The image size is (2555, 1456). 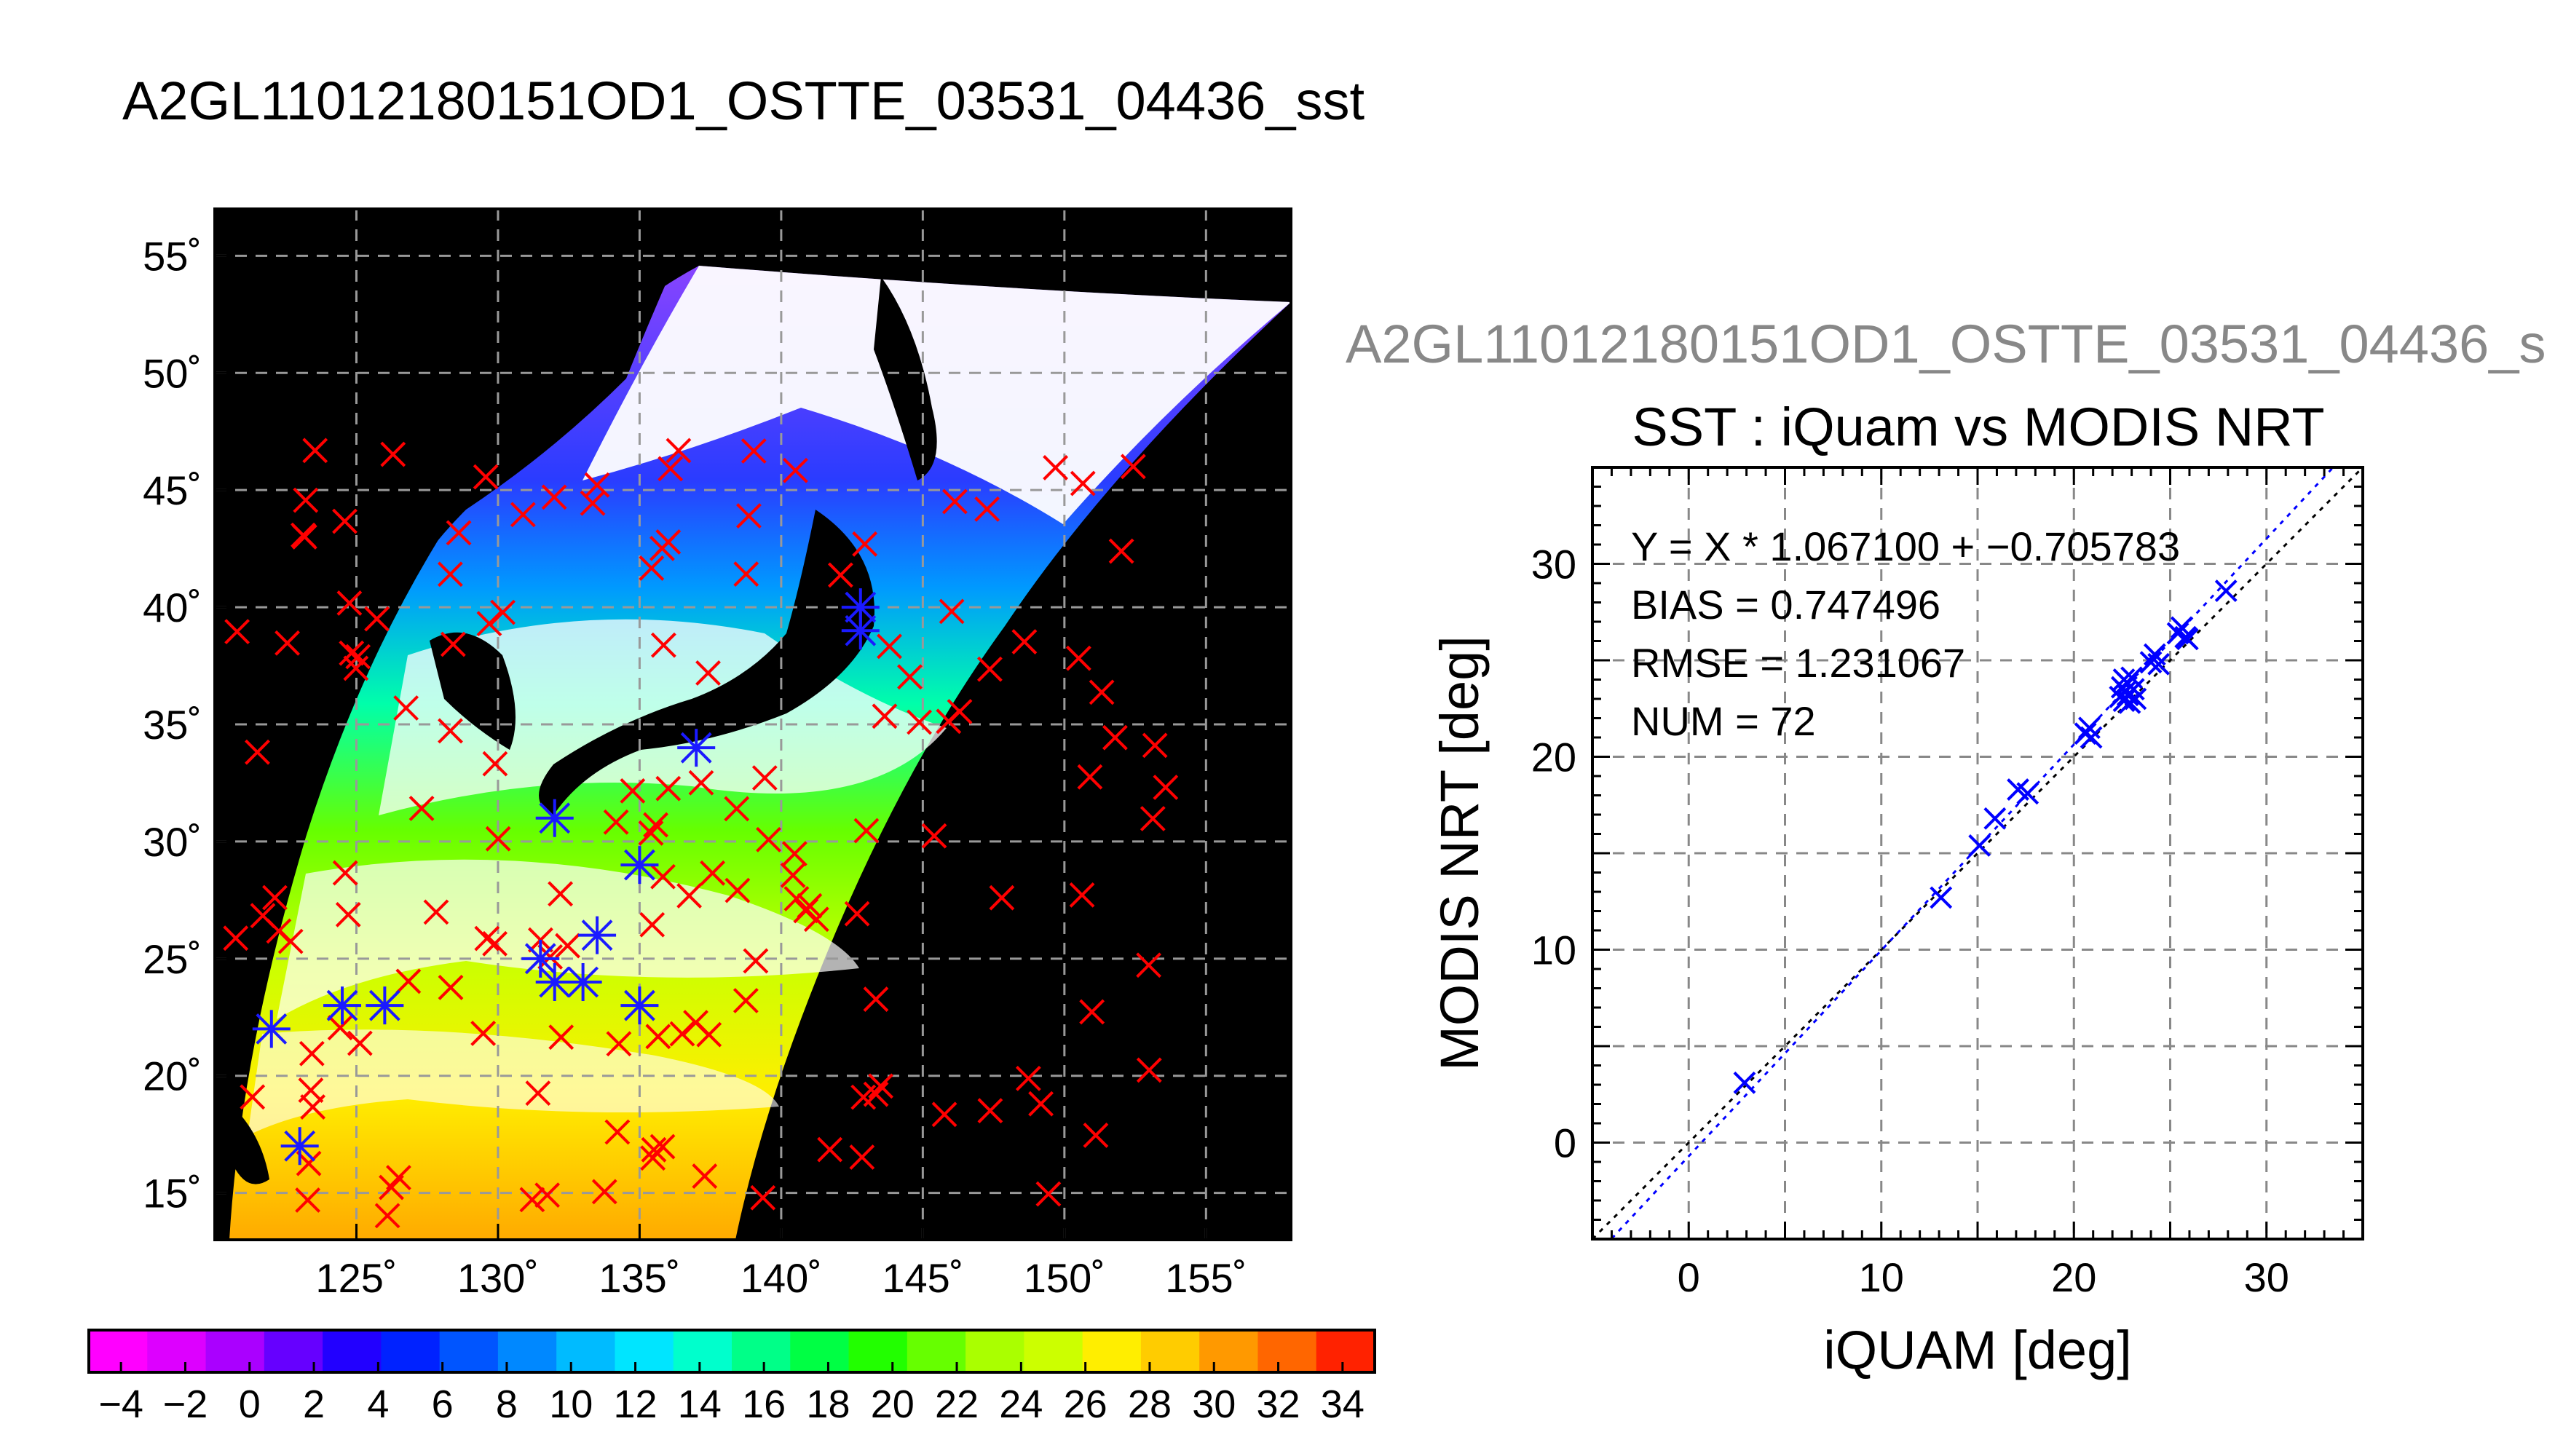 What do you see at coordinates (1565, 1143) in the screenshot?
I see `y-tick-label: 0` at bounding box center [1565, 1143].